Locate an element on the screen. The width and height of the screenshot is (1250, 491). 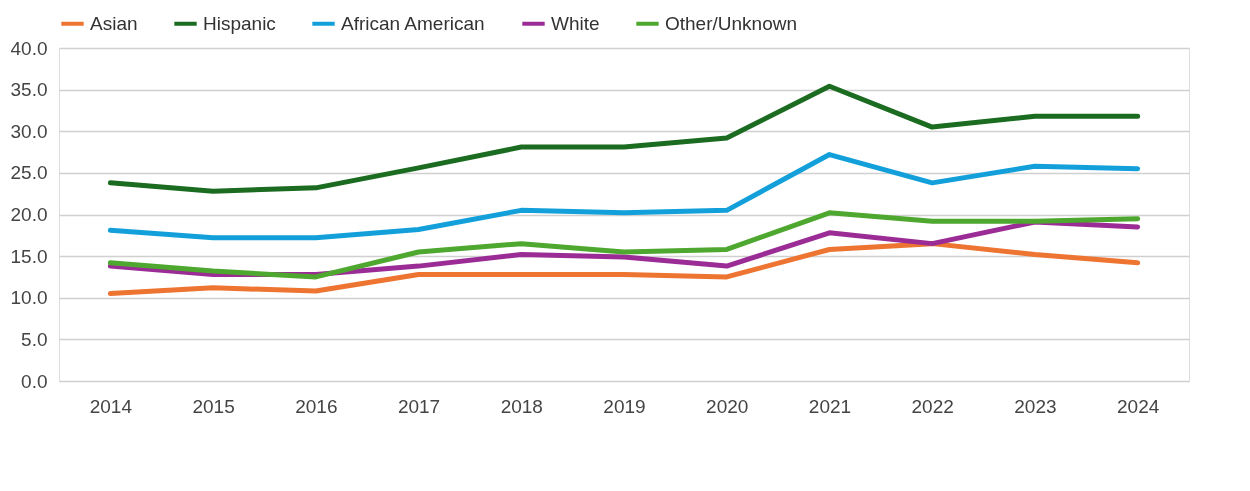
legend-label: Hispanic is located at coordinates (239, 23).